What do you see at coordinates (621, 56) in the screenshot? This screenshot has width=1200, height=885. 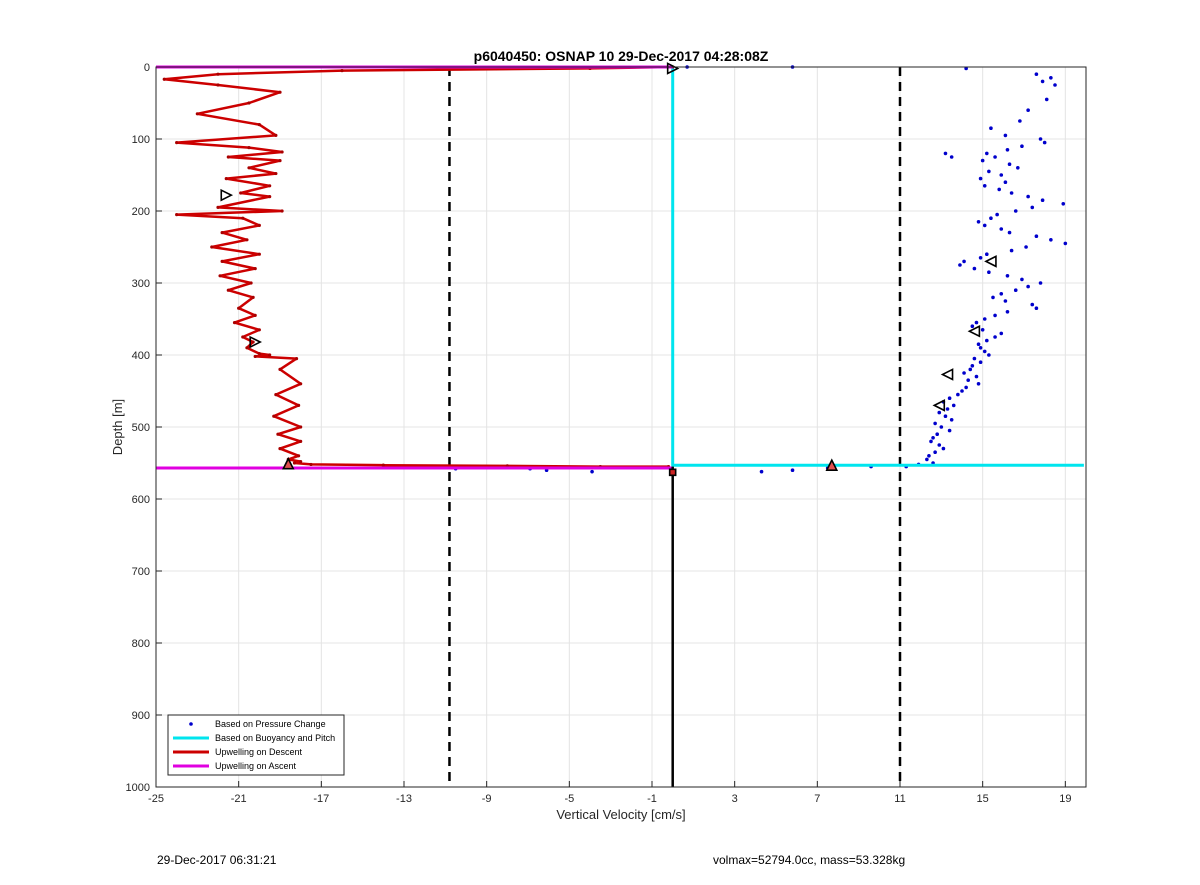 I see `chart-title: p6040450: OSNAP 10 29-Dec-2017 04:28:08Z` at bounding box center [621, 56].